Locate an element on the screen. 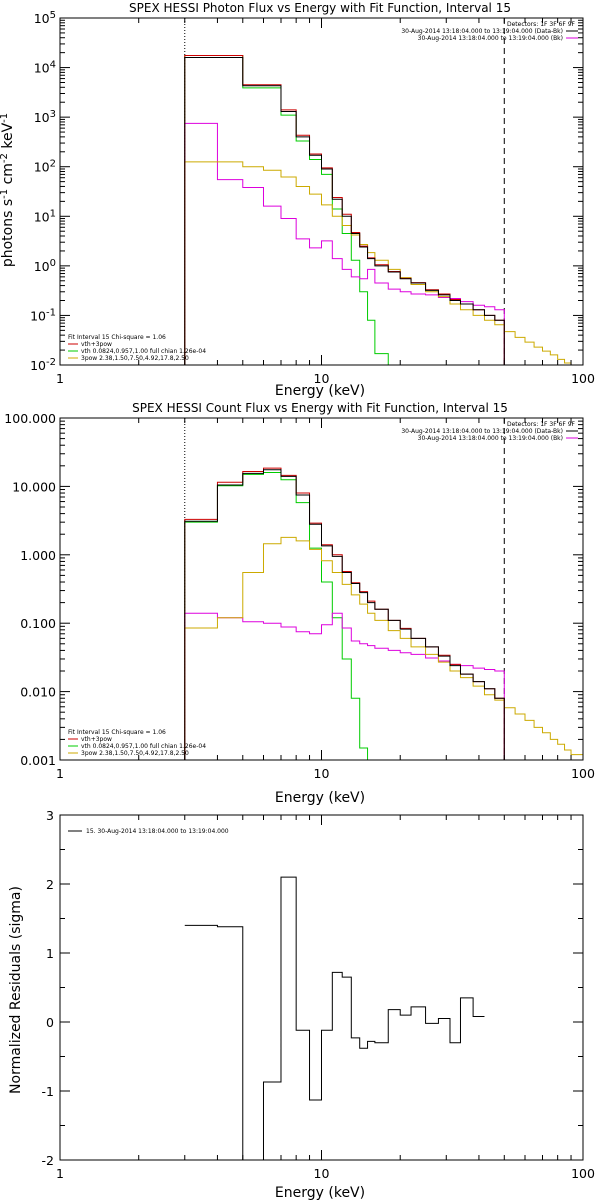  residuals-plot-area is located at coordinates (334, 1018).